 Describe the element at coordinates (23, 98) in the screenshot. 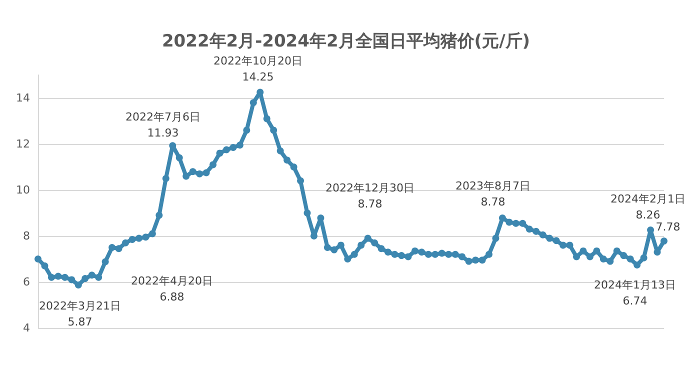

I see `y-tick-label: 14` at that location.